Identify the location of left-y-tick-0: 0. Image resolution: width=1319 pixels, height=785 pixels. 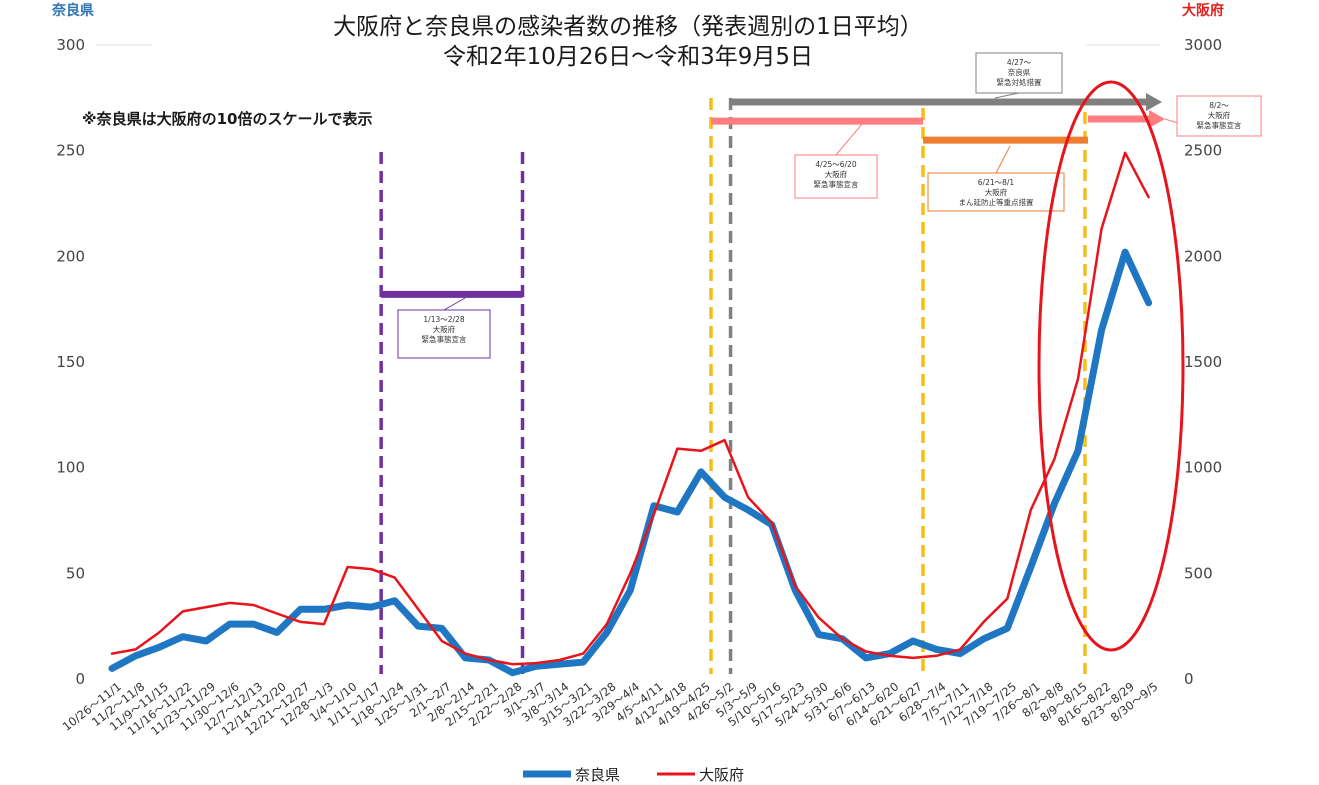
(80, 679).